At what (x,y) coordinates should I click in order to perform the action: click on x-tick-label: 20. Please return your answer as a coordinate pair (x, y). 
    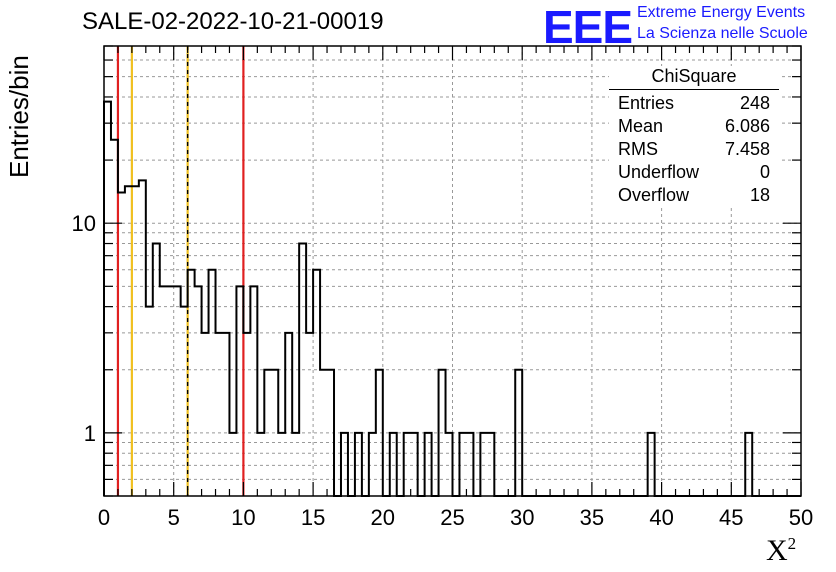
    Looking at the image, I should click on (383, 517).